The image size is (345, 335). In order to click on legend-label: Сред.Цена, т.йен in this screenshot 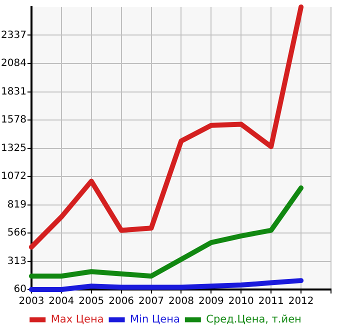, I will do `click(254, 319)`.